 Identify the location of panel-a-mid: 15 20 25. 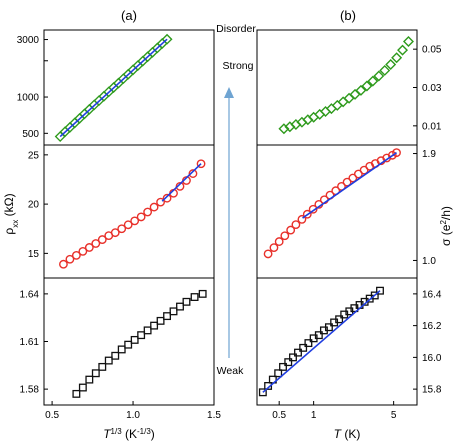
(121, 211).